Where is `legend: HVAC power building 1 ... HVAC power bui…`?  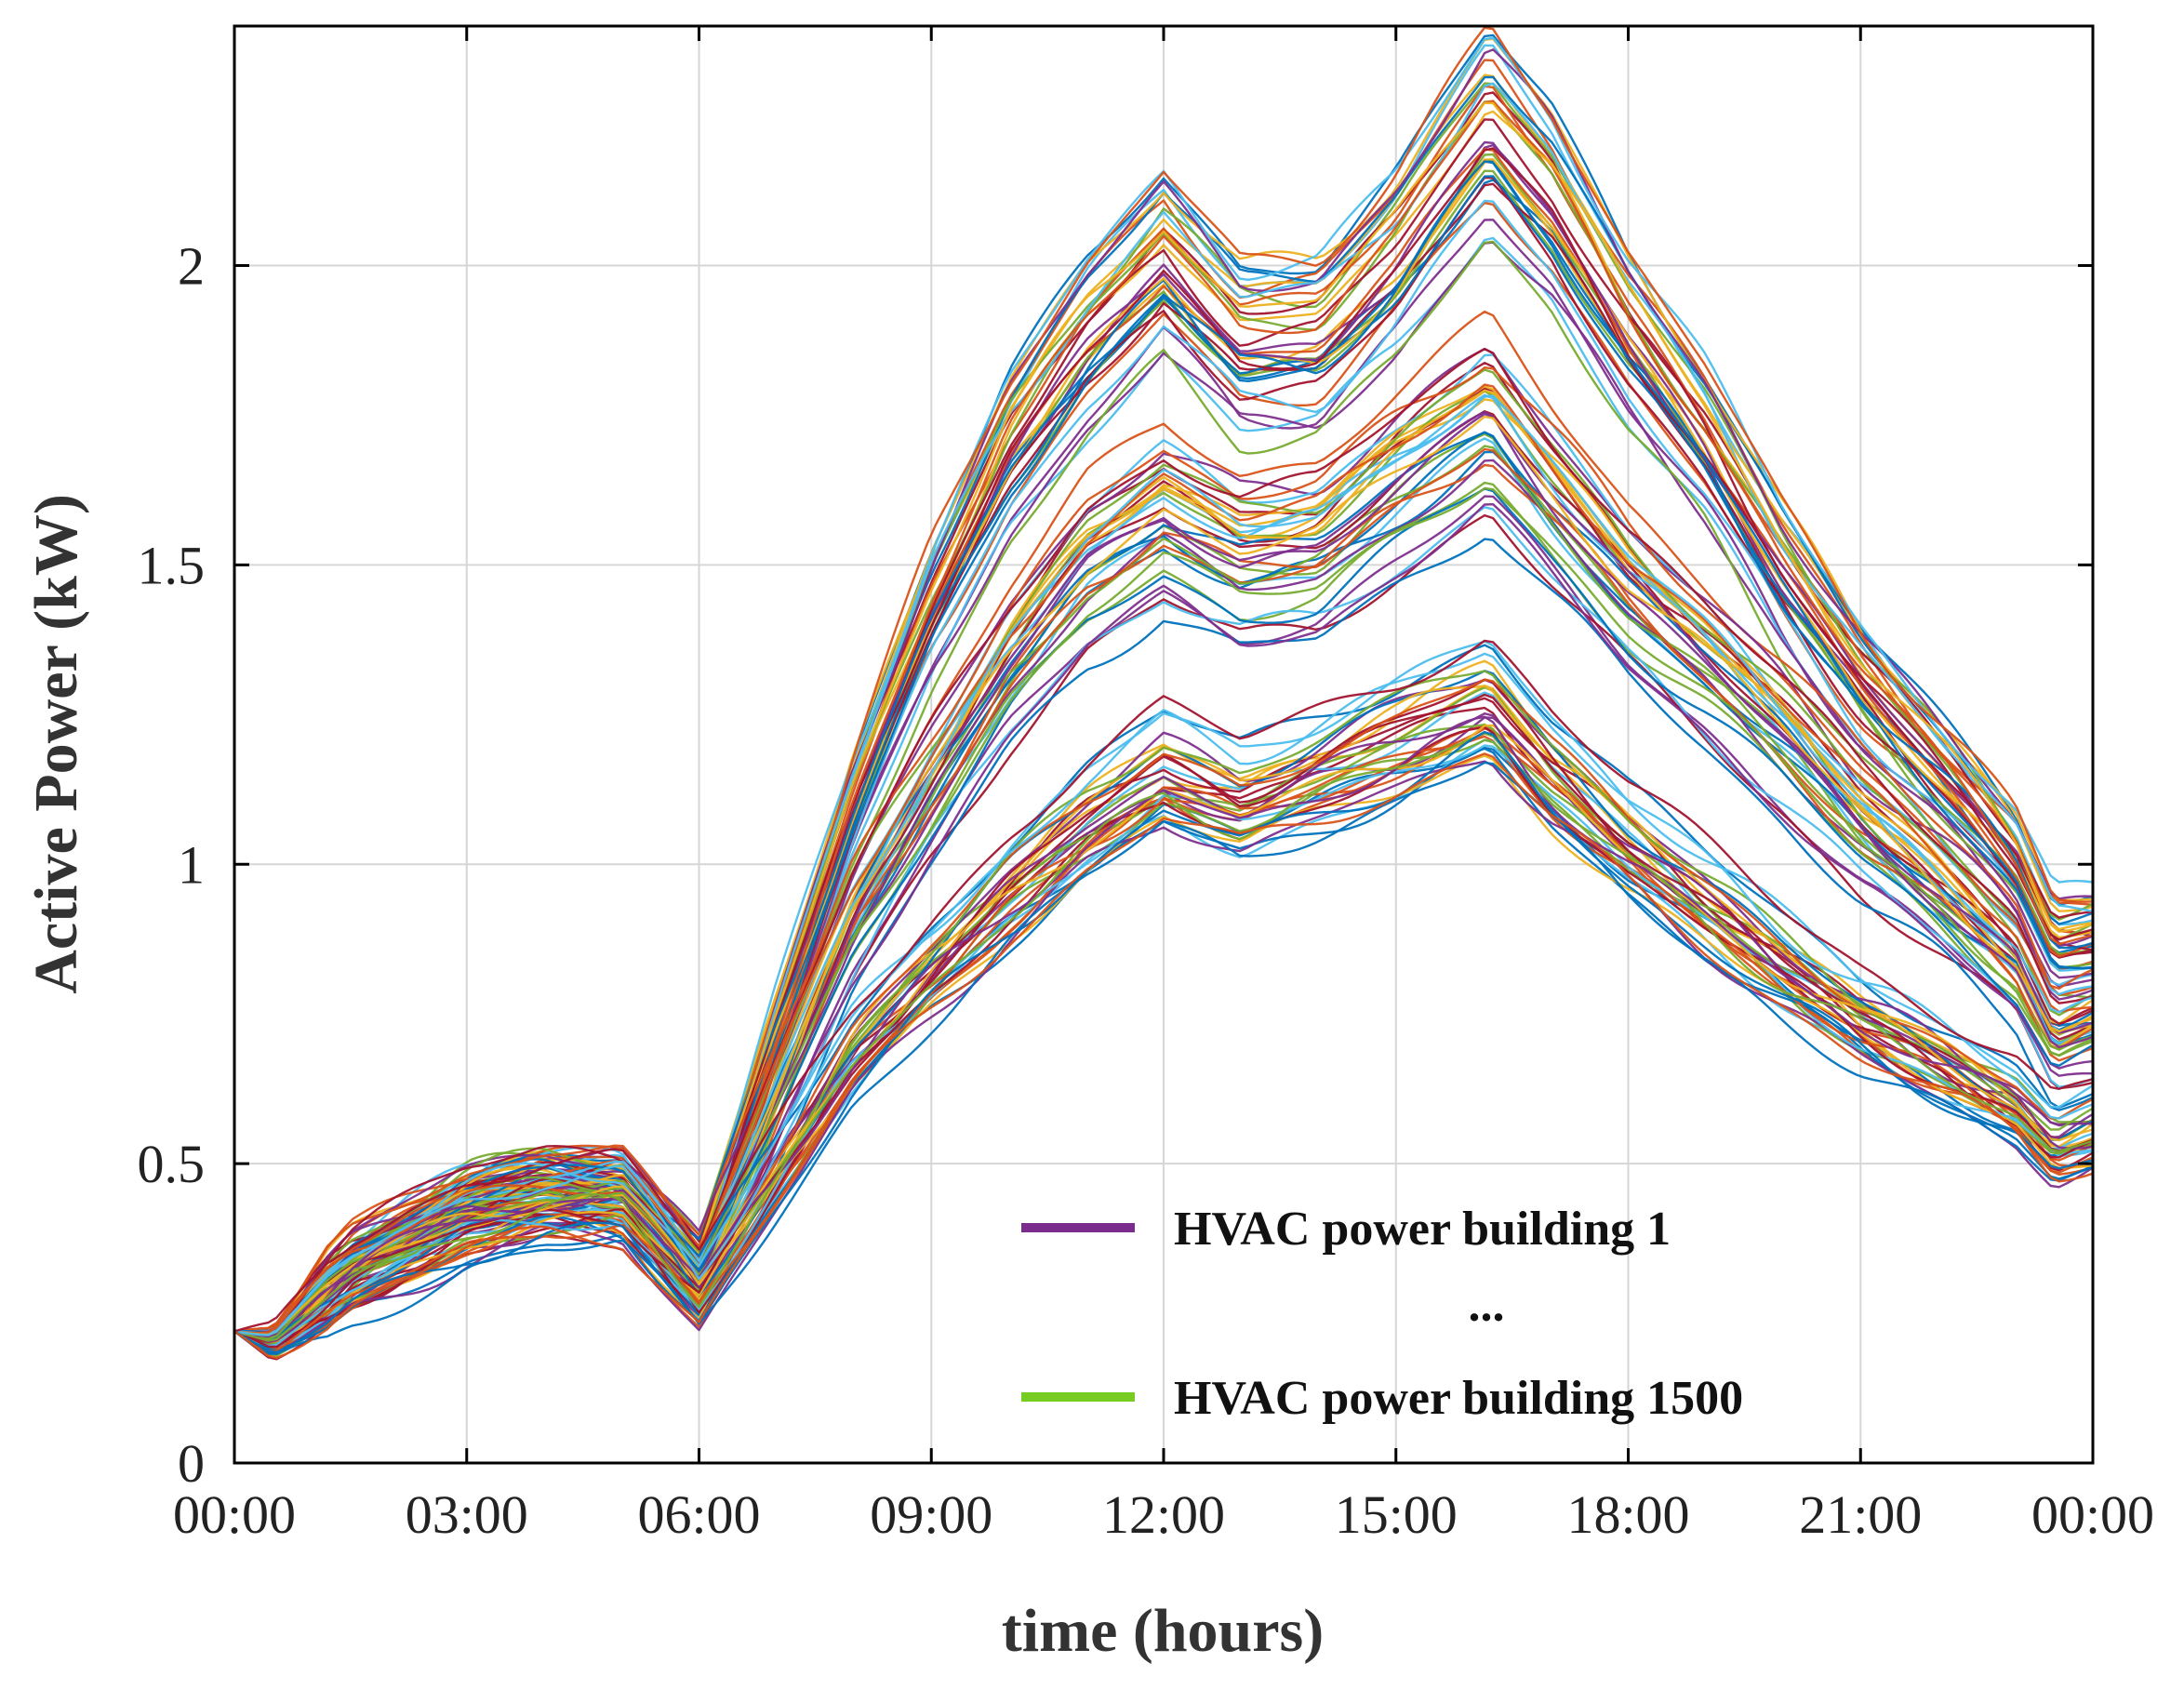
legend: HVAC power building 1 ... HVAC power bui… is located at coordinates (1382, 1314).